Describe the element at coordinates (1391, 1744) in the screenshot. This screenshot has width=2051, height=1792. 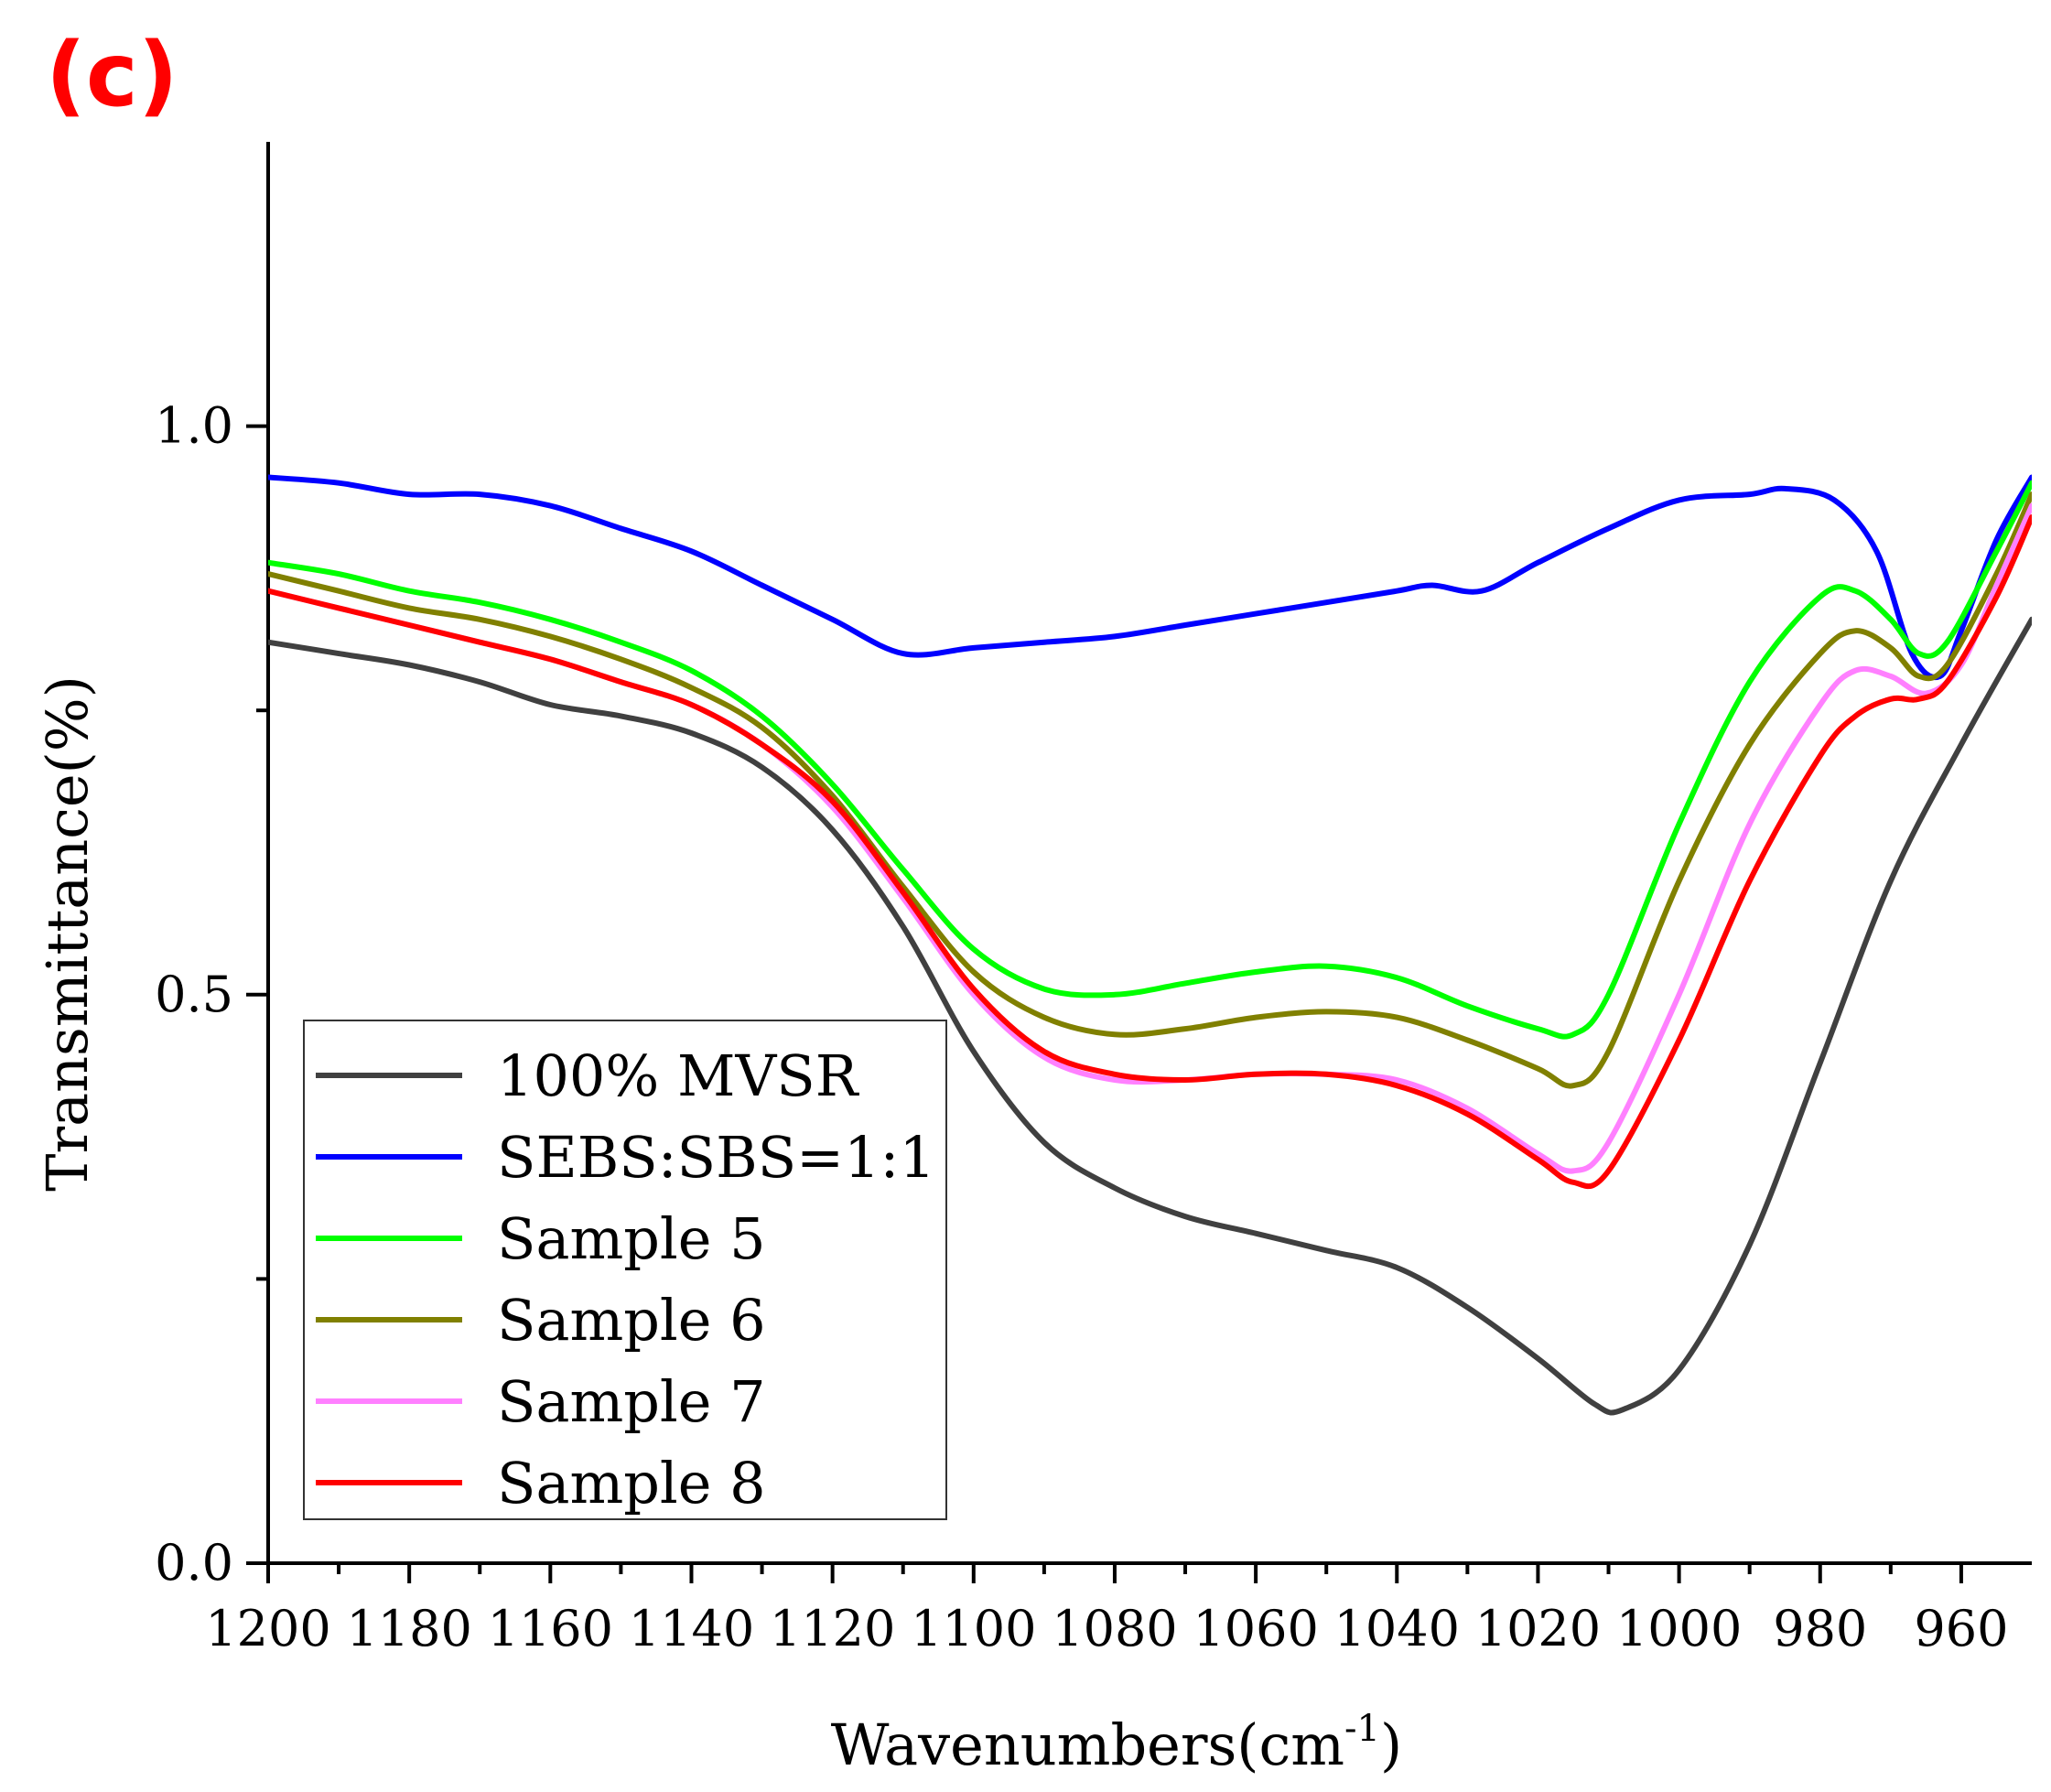
I see `x-axis-title-suffix: )` at that location.